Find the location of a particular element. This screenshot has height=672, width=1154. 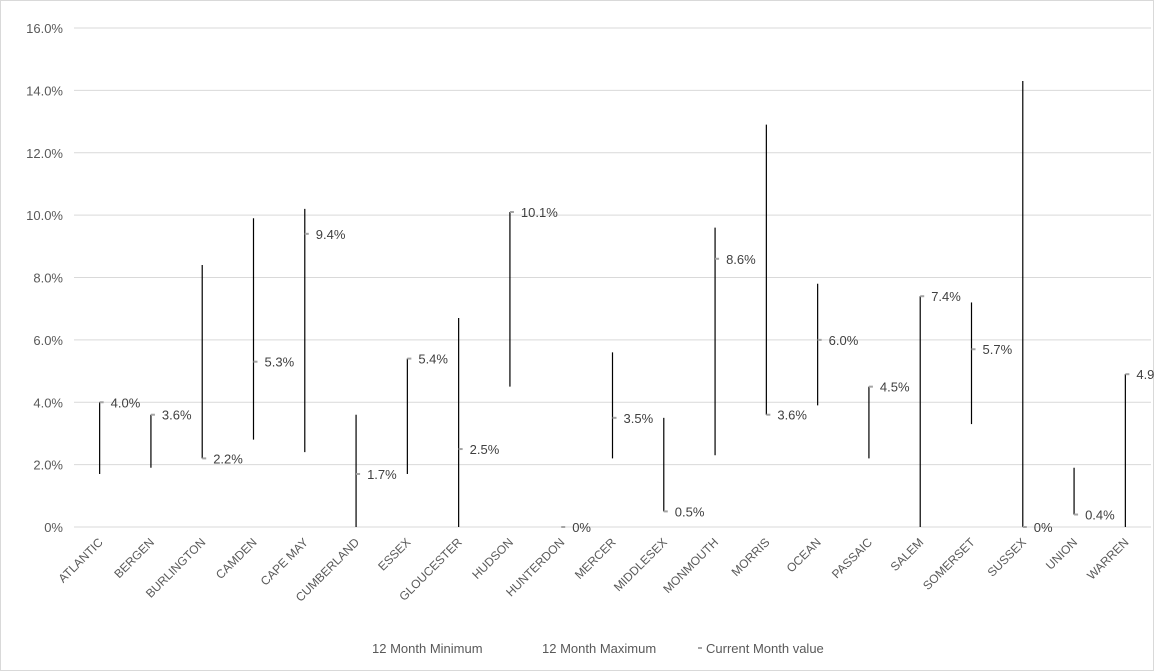

data-label: 4.5% is located at coordinates (895, 387).